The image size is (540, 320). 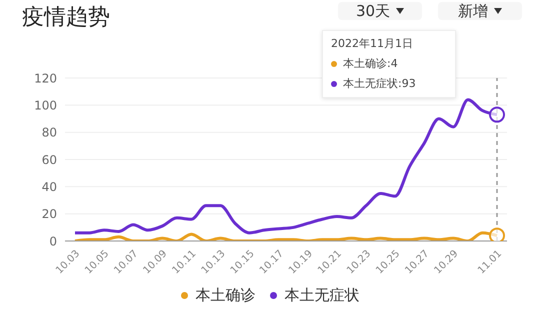 What do you see at coordinates (66, 18) in the screenshot?
I see `chart-title: 疫情趋势` at bounding box center [66, 18].